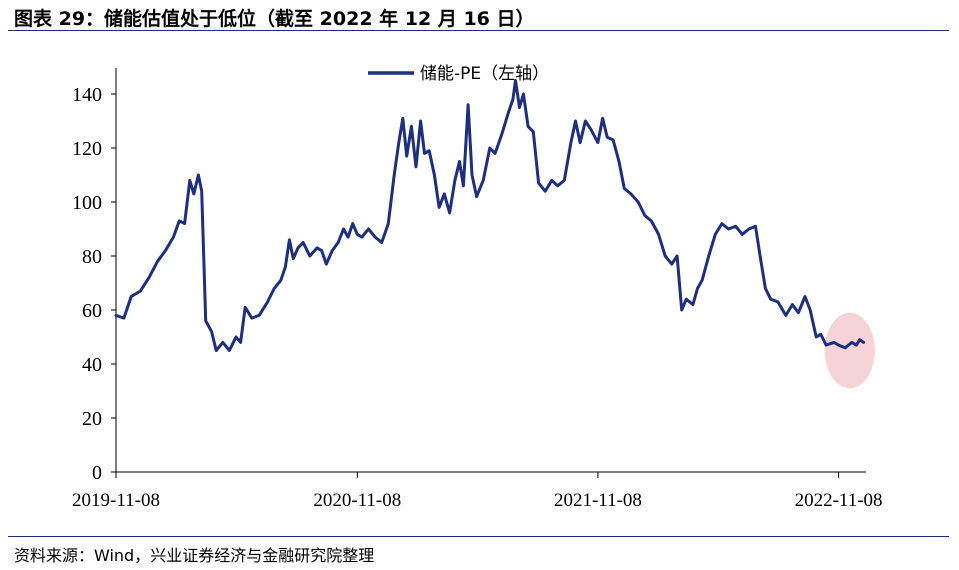 Image resolution: width=959 pixels, height=570 pixels. I want to click on y-tick-label: 100, so click(87, 203).